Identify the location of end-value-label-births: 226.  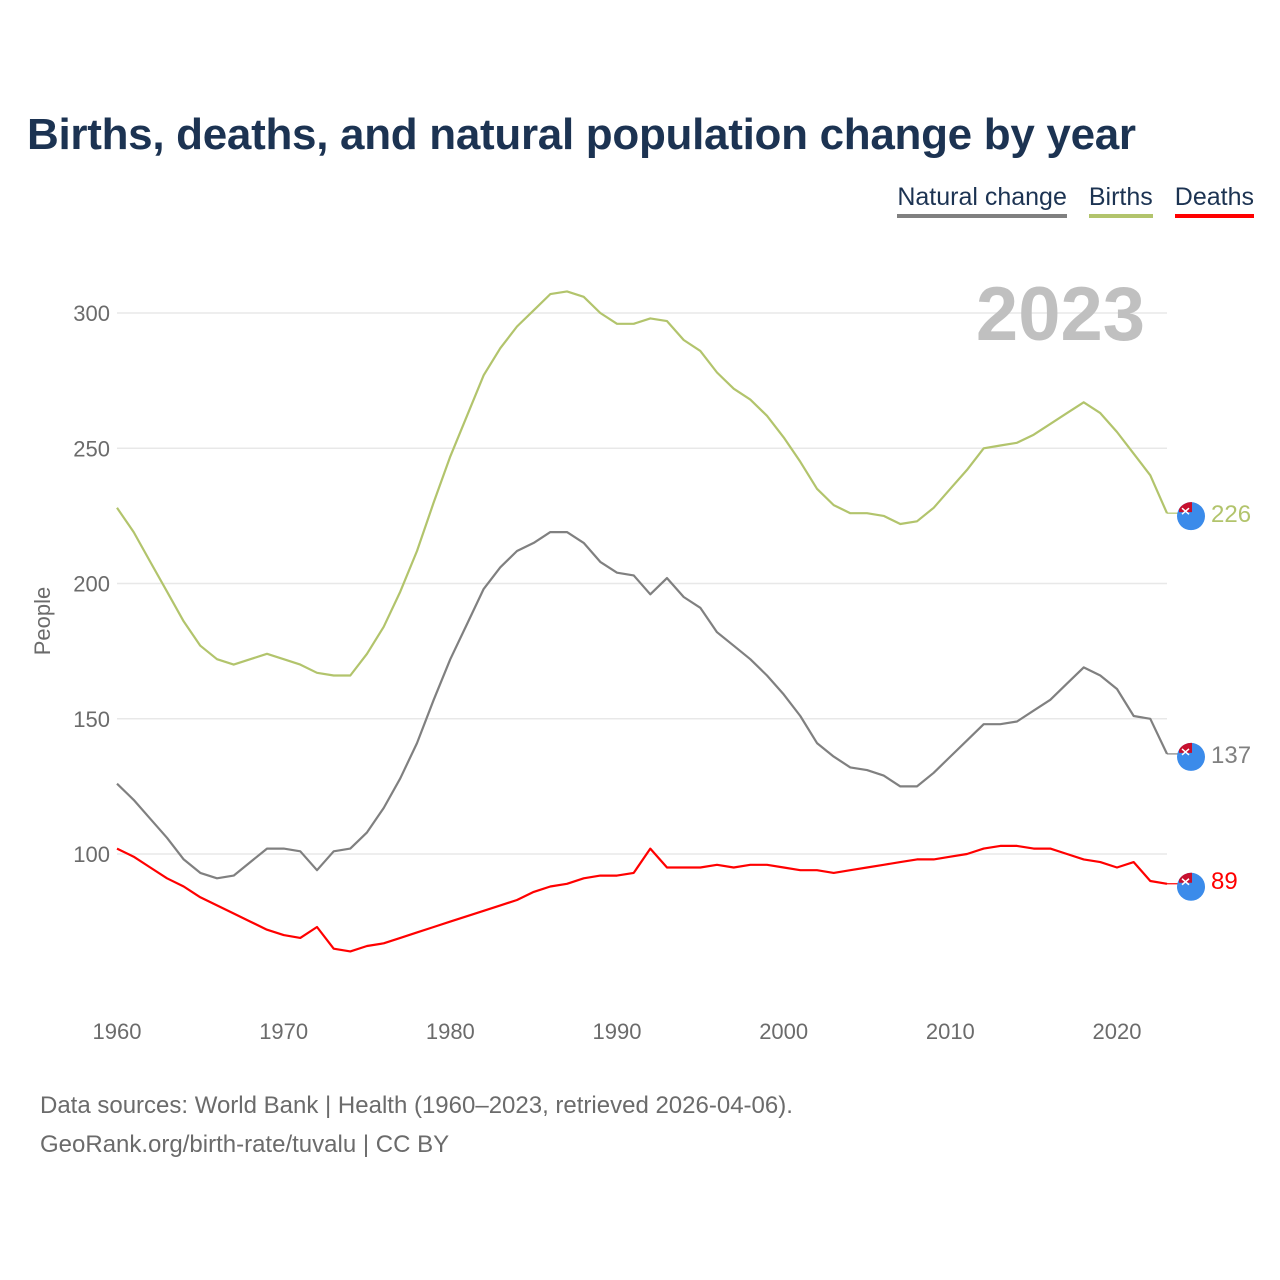
(1231, 514).